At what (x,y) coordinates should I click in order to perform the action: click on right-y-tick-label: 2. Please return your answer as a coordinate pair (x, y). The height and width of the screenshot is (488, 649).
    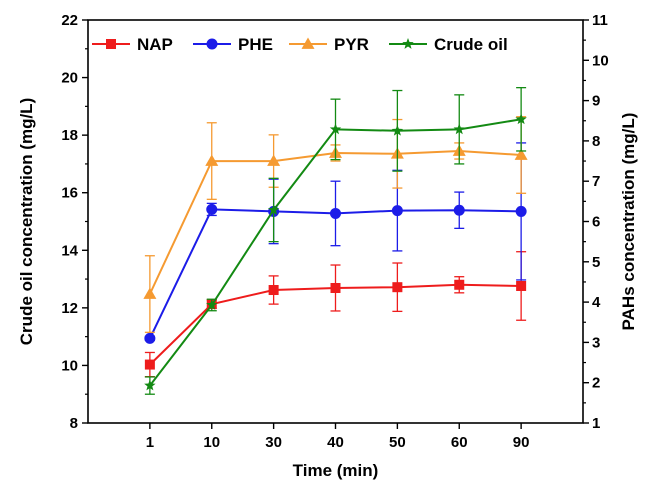
    Looking at the image, I should click on (596, 383).